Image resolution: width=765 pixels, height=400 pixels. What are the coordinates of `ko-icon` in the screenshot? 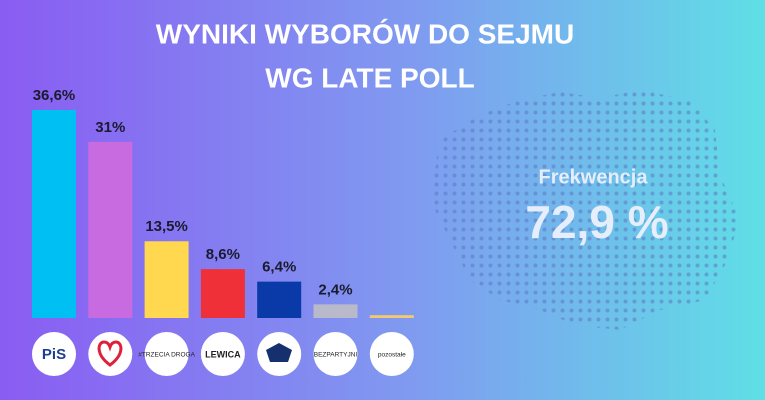 It's located at (110, 353).